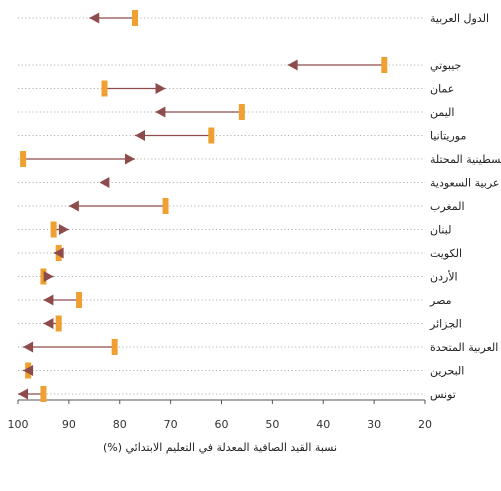  I want to click on category-label: الكويت, so click(446, 253).